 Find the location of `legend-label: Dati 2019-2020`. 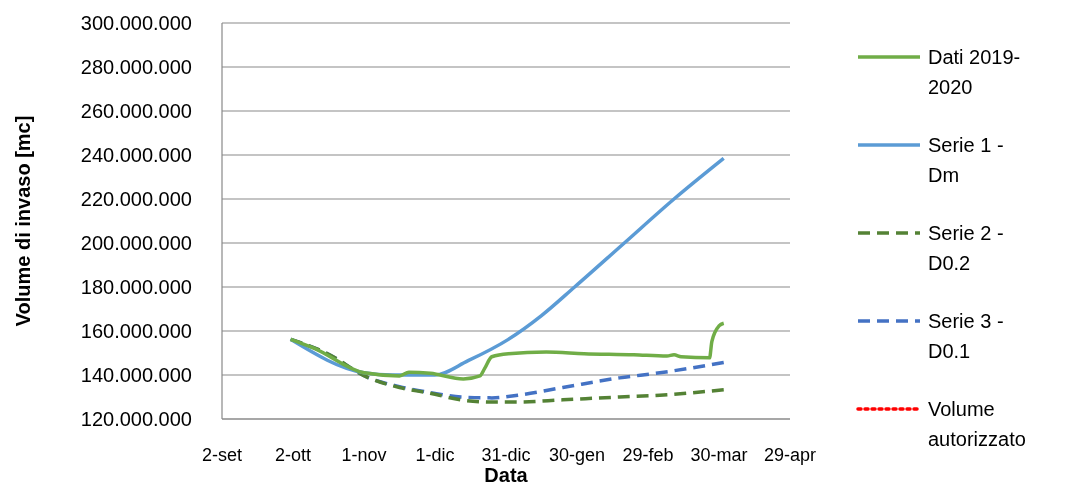

legend-label: Dati 2019-2020 is located at coordinates (974, 72).